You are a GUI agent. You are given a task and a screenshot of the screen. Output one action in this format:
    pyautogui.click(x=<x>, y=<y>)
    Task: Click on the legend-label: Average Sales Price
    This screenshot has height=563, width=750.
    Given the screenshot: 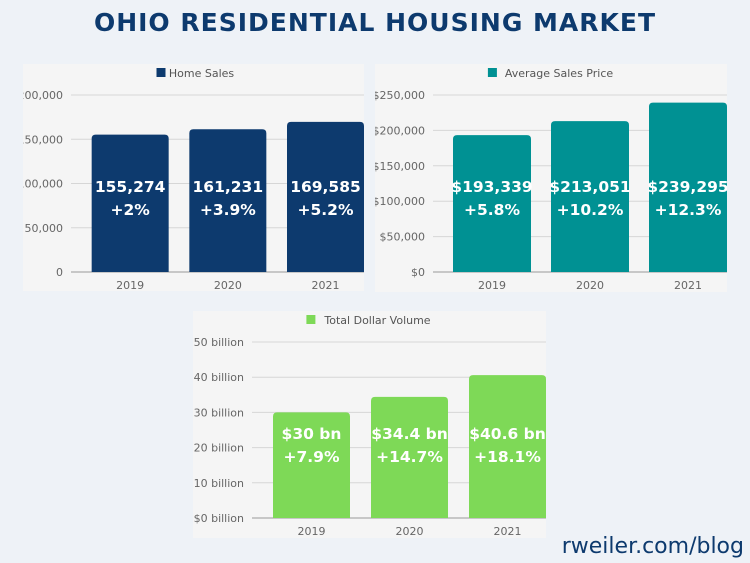 What is the action you would take?
    pyautogui.click(x=559, y=73)
    